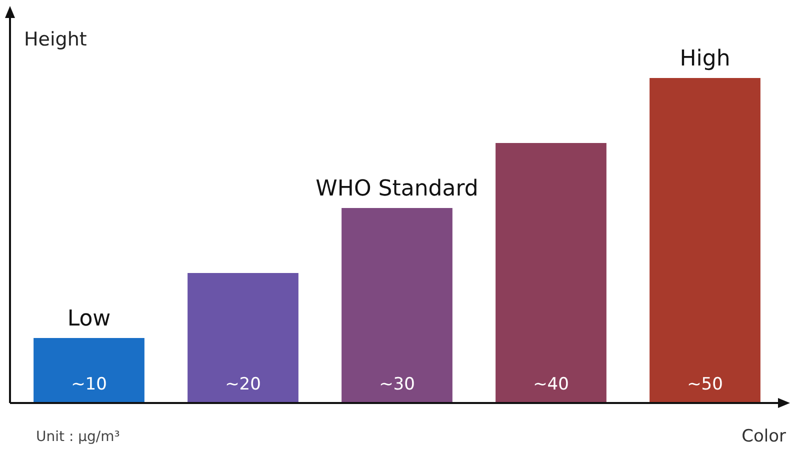 This screenshot has width=800, height=471. What do you see at coordinates (397, 189) in the screenshot?
I see `annotation: WHO Standard` at bounding box center [397, 189].